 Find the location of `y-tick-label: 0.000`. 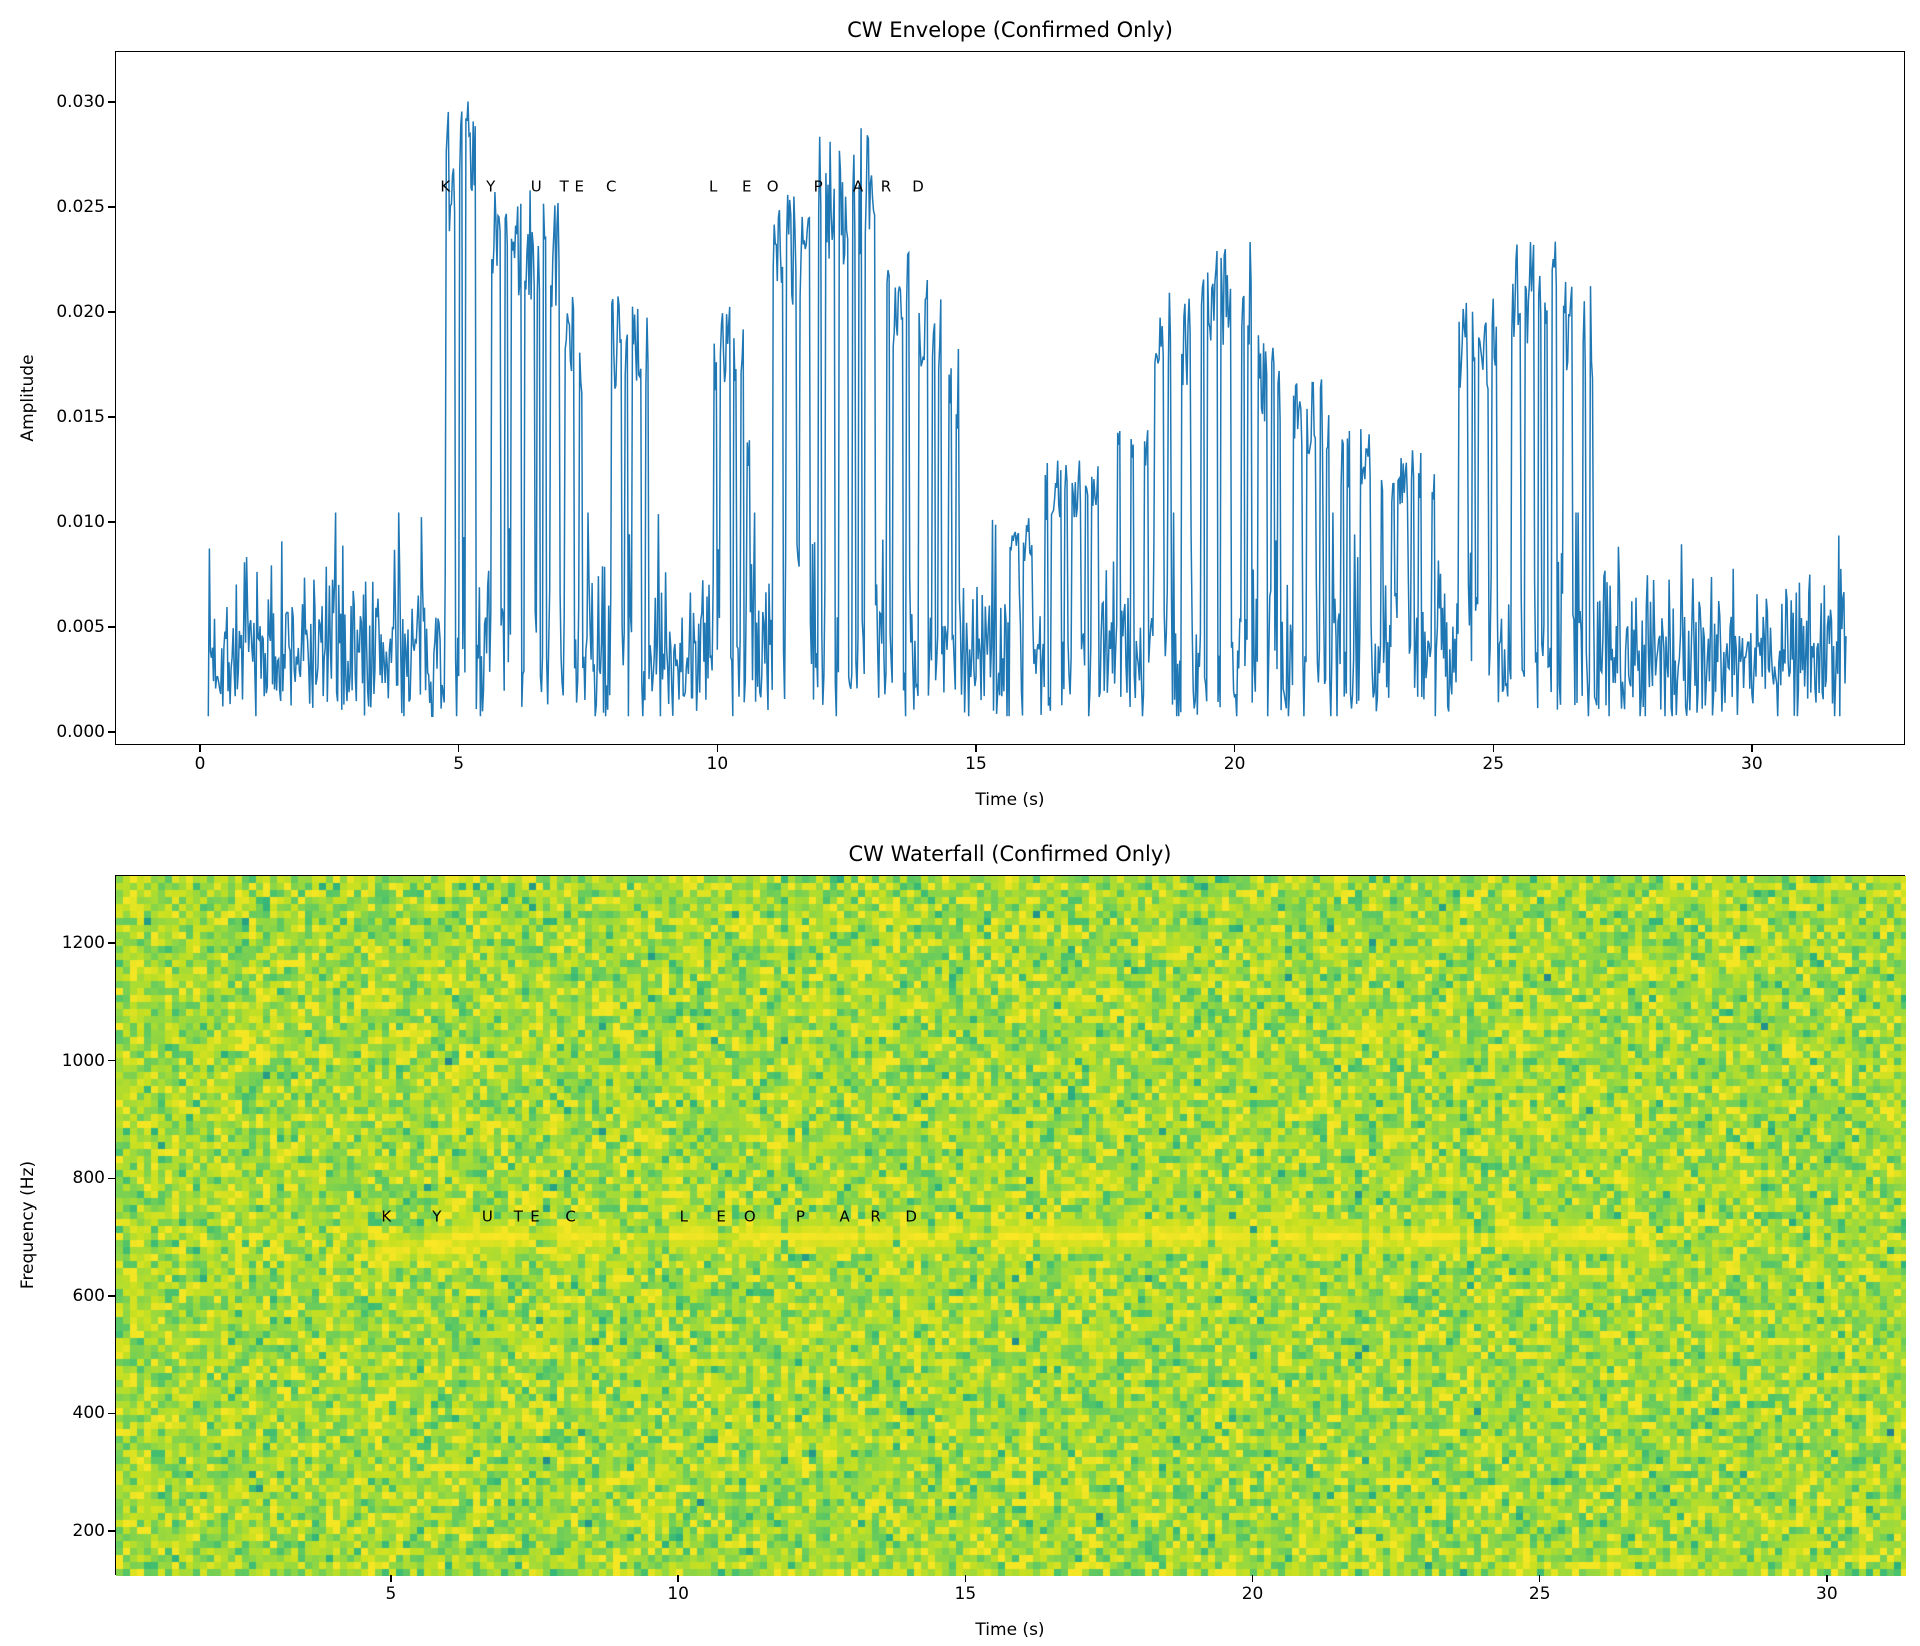

y-tick-label: 0.000 is located at coordinates (80, 731).